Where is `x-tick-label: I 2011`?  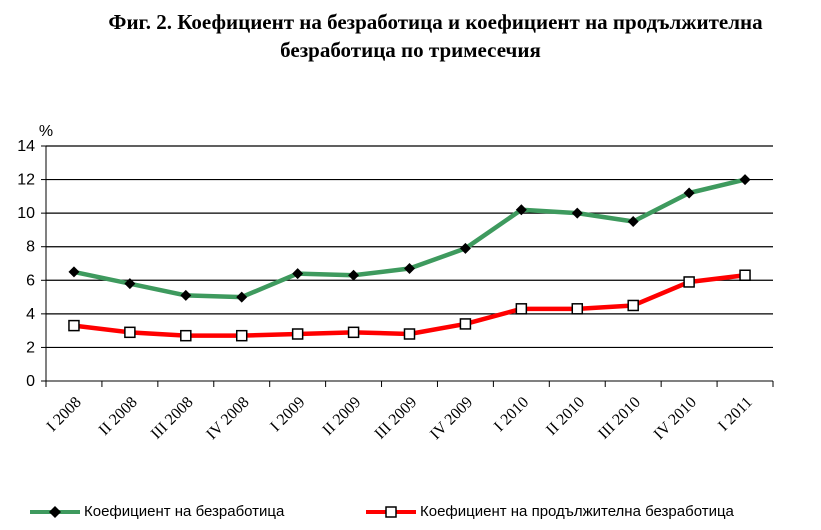
x-tick-label: I 2011 is located at coordinates (735, 414).